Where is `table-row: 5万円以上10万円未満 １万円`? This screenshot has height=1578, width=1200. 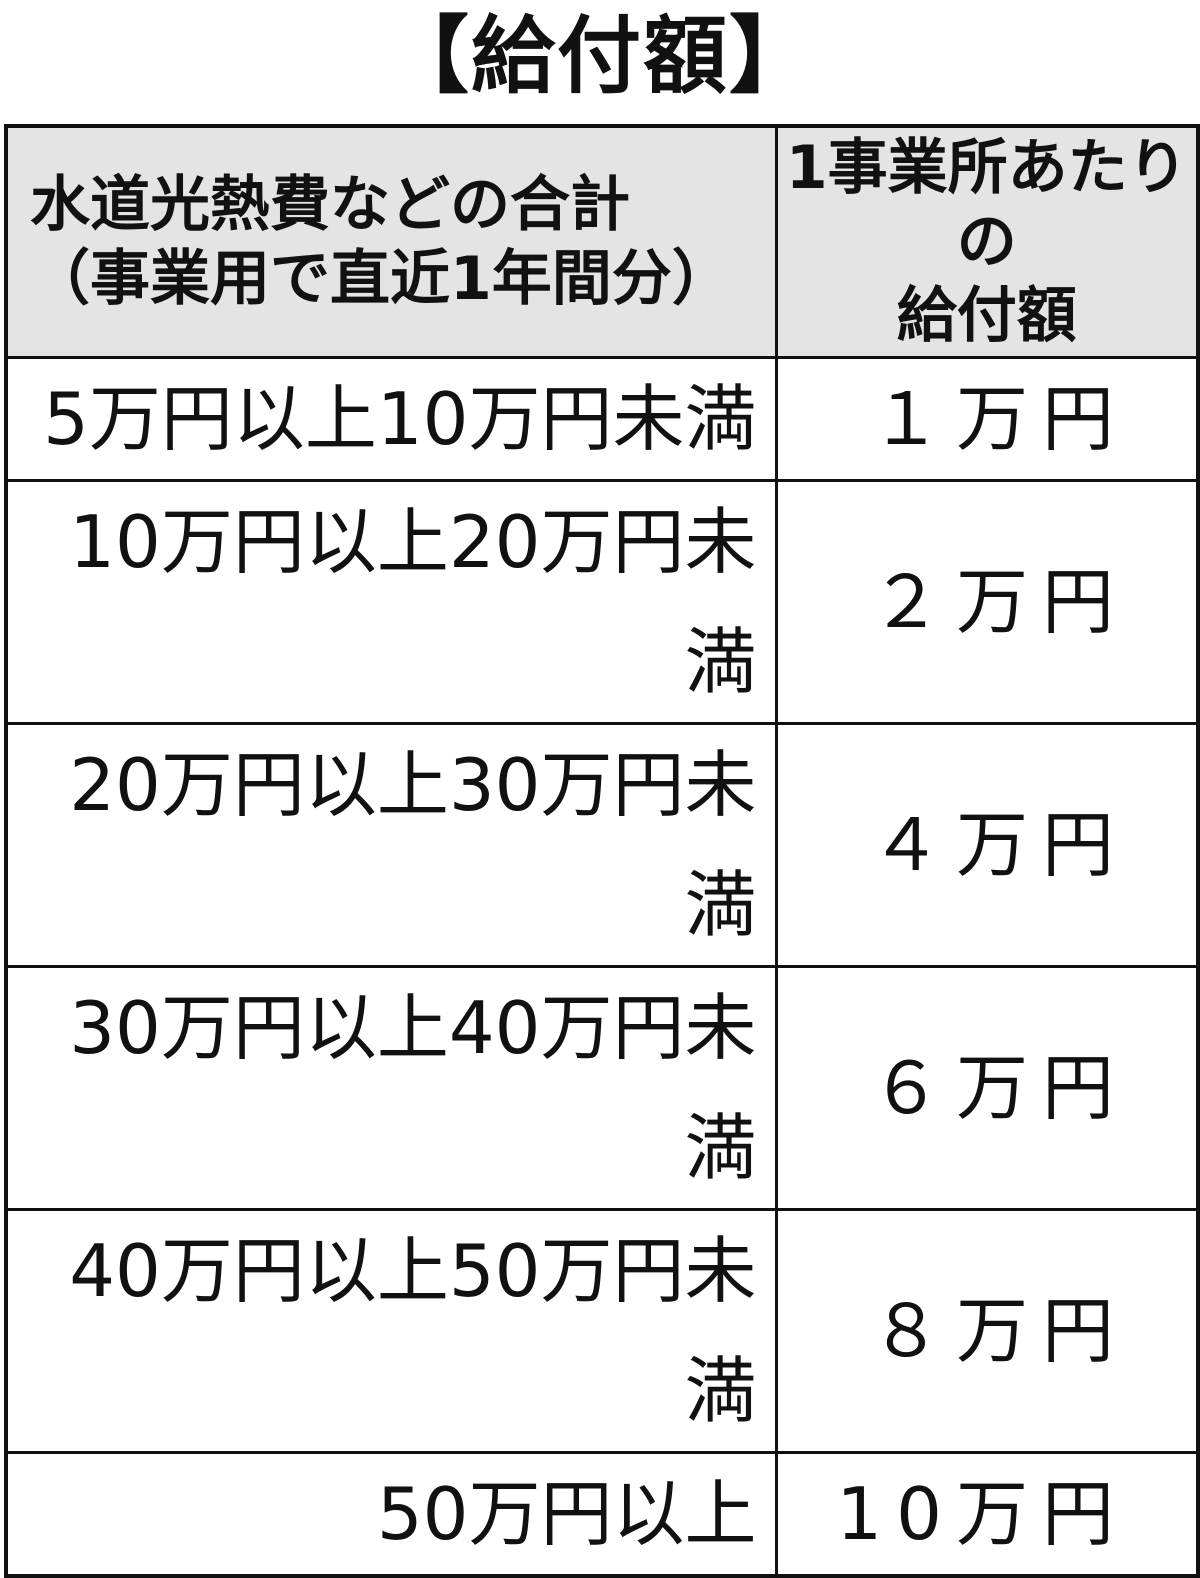
table-row: 5万円以上10万円未満 １万円 is located at coordinates (602, 419).